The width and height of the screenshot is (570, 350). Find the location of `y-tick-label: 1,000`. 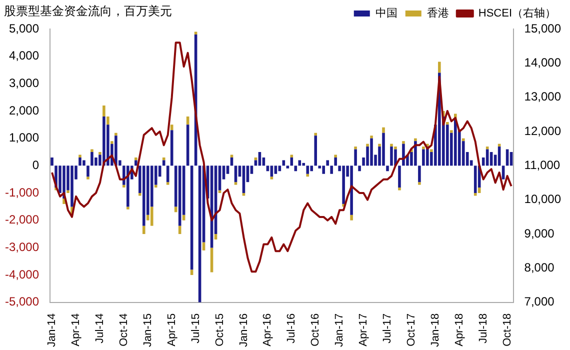

y-tick-label: 1,000 is located at coordinates (24, 137).